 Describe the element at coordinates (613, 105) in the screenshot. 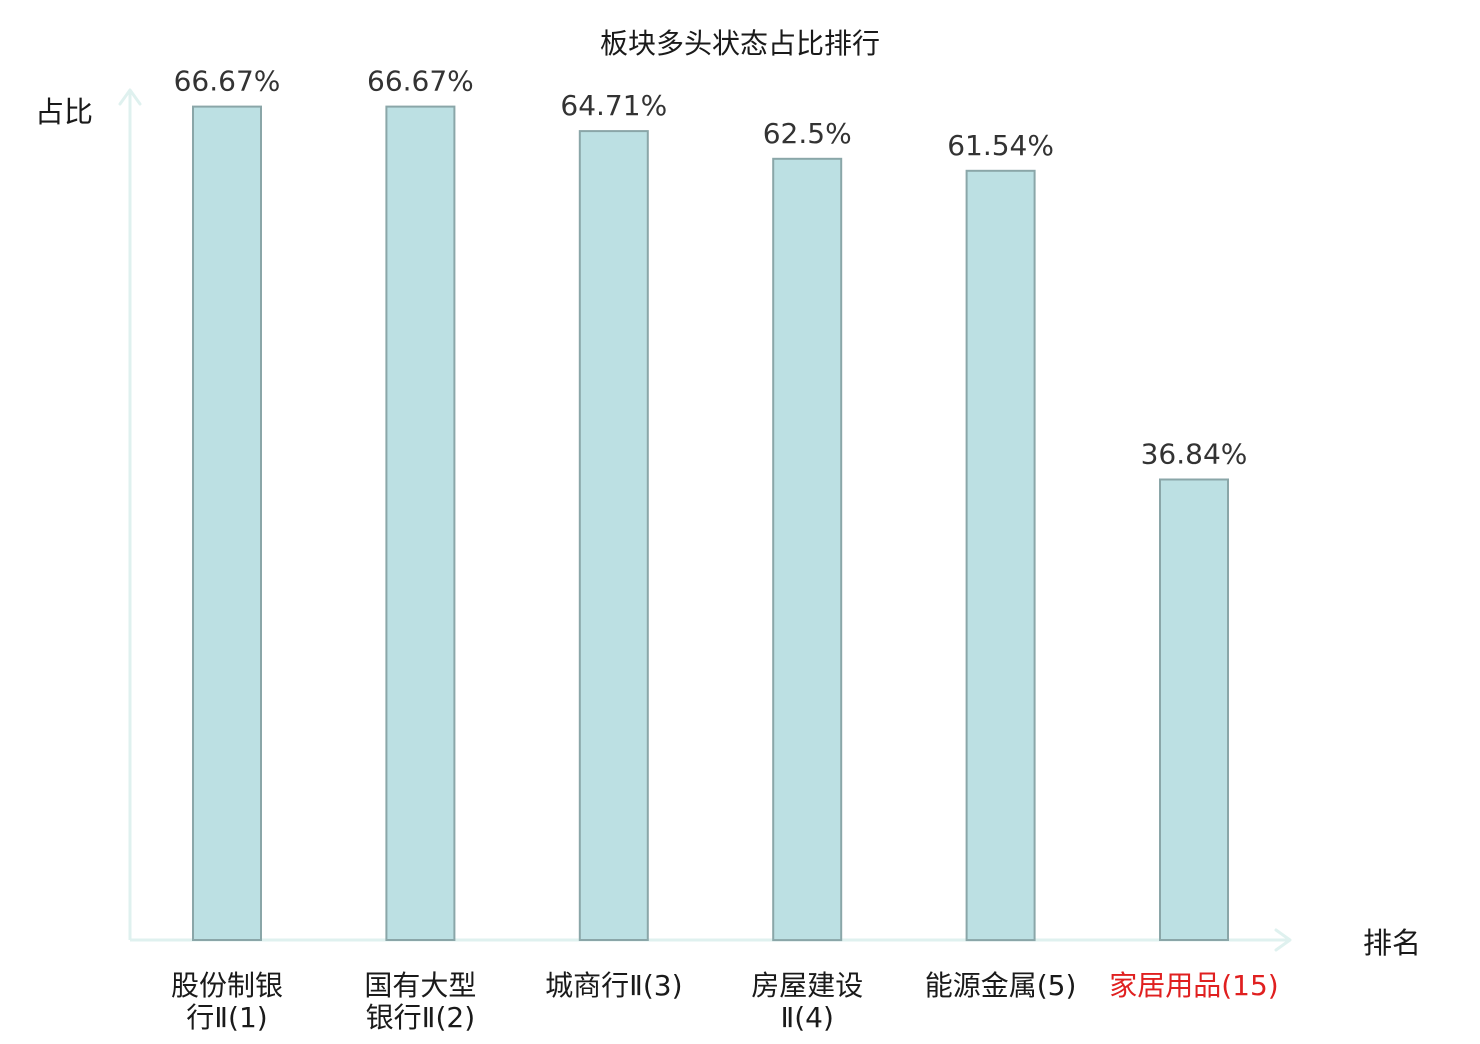

I see `bar-value-label: 64.71%` at that location.